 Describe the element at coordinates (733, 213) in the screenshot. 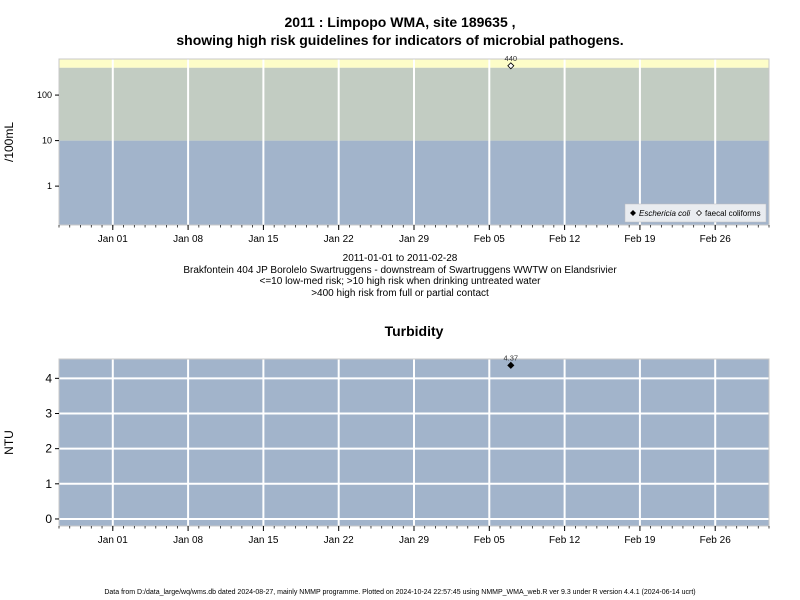

I see `legend-entry: faecal coliforms` at that location.